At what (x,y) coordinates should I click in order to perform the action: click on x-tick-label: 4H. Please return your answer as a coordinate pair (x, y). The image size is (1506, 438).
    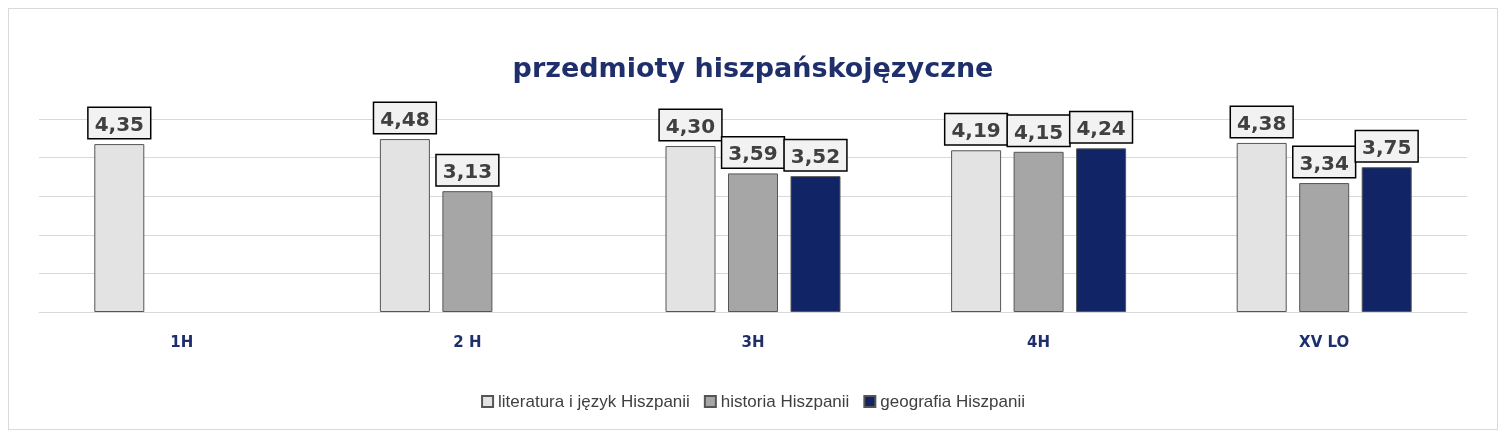
    Looking at the image, I should click on (1039, 341).